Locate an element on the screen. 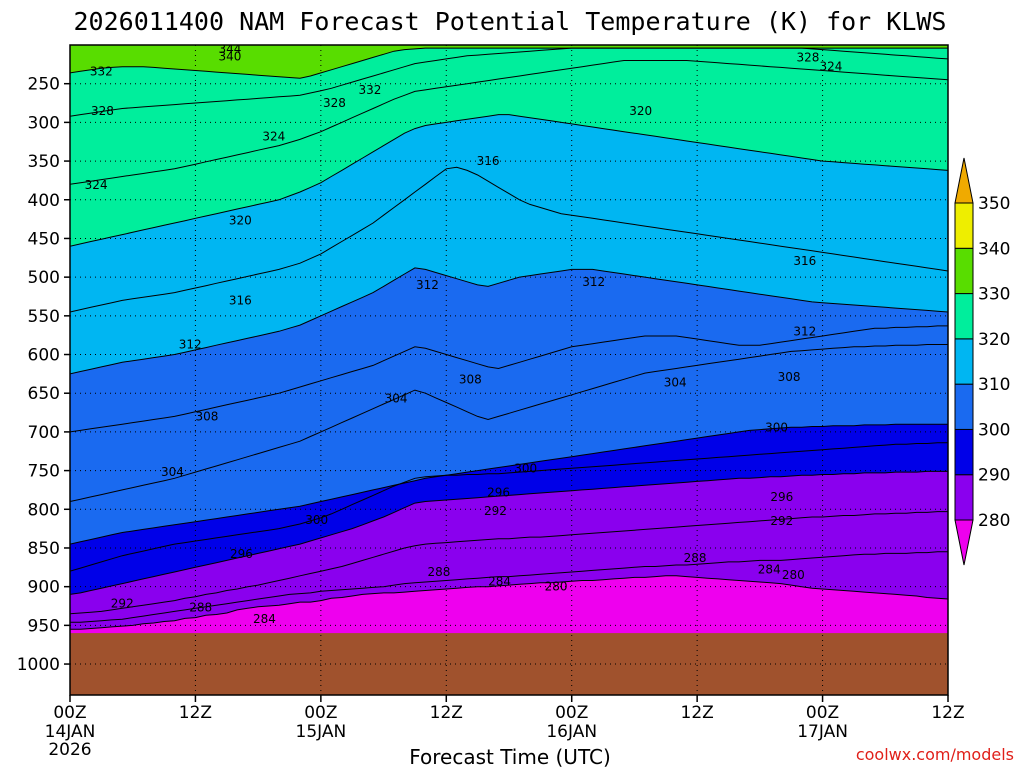 This screenshot has height=768, width=1024. y-tick-label: 450 is located at coordinates (44, 239).